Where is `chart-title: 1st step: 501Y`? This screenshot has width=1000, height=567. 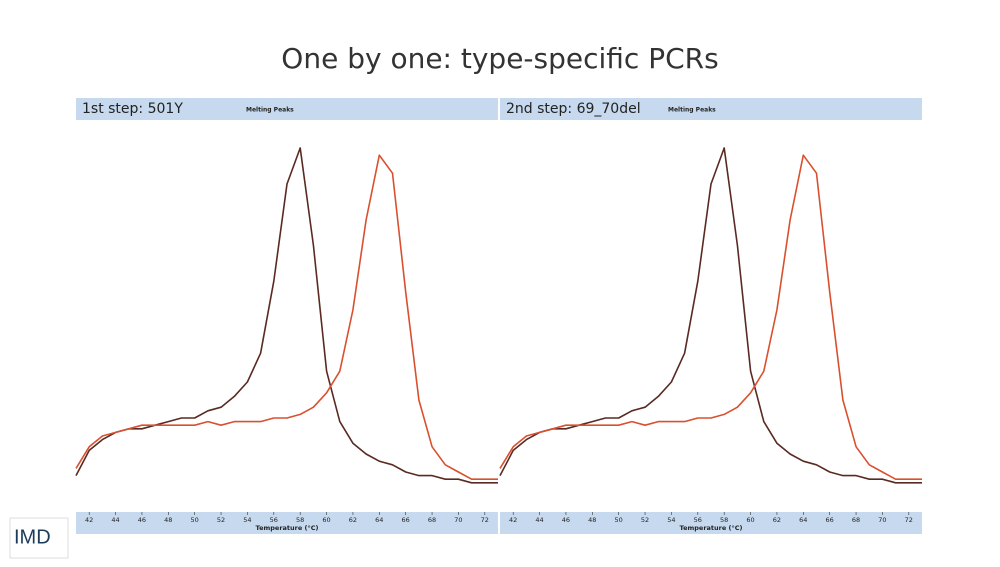 chart-title: 1st step: 501Y is located at coordinates (132, 109).